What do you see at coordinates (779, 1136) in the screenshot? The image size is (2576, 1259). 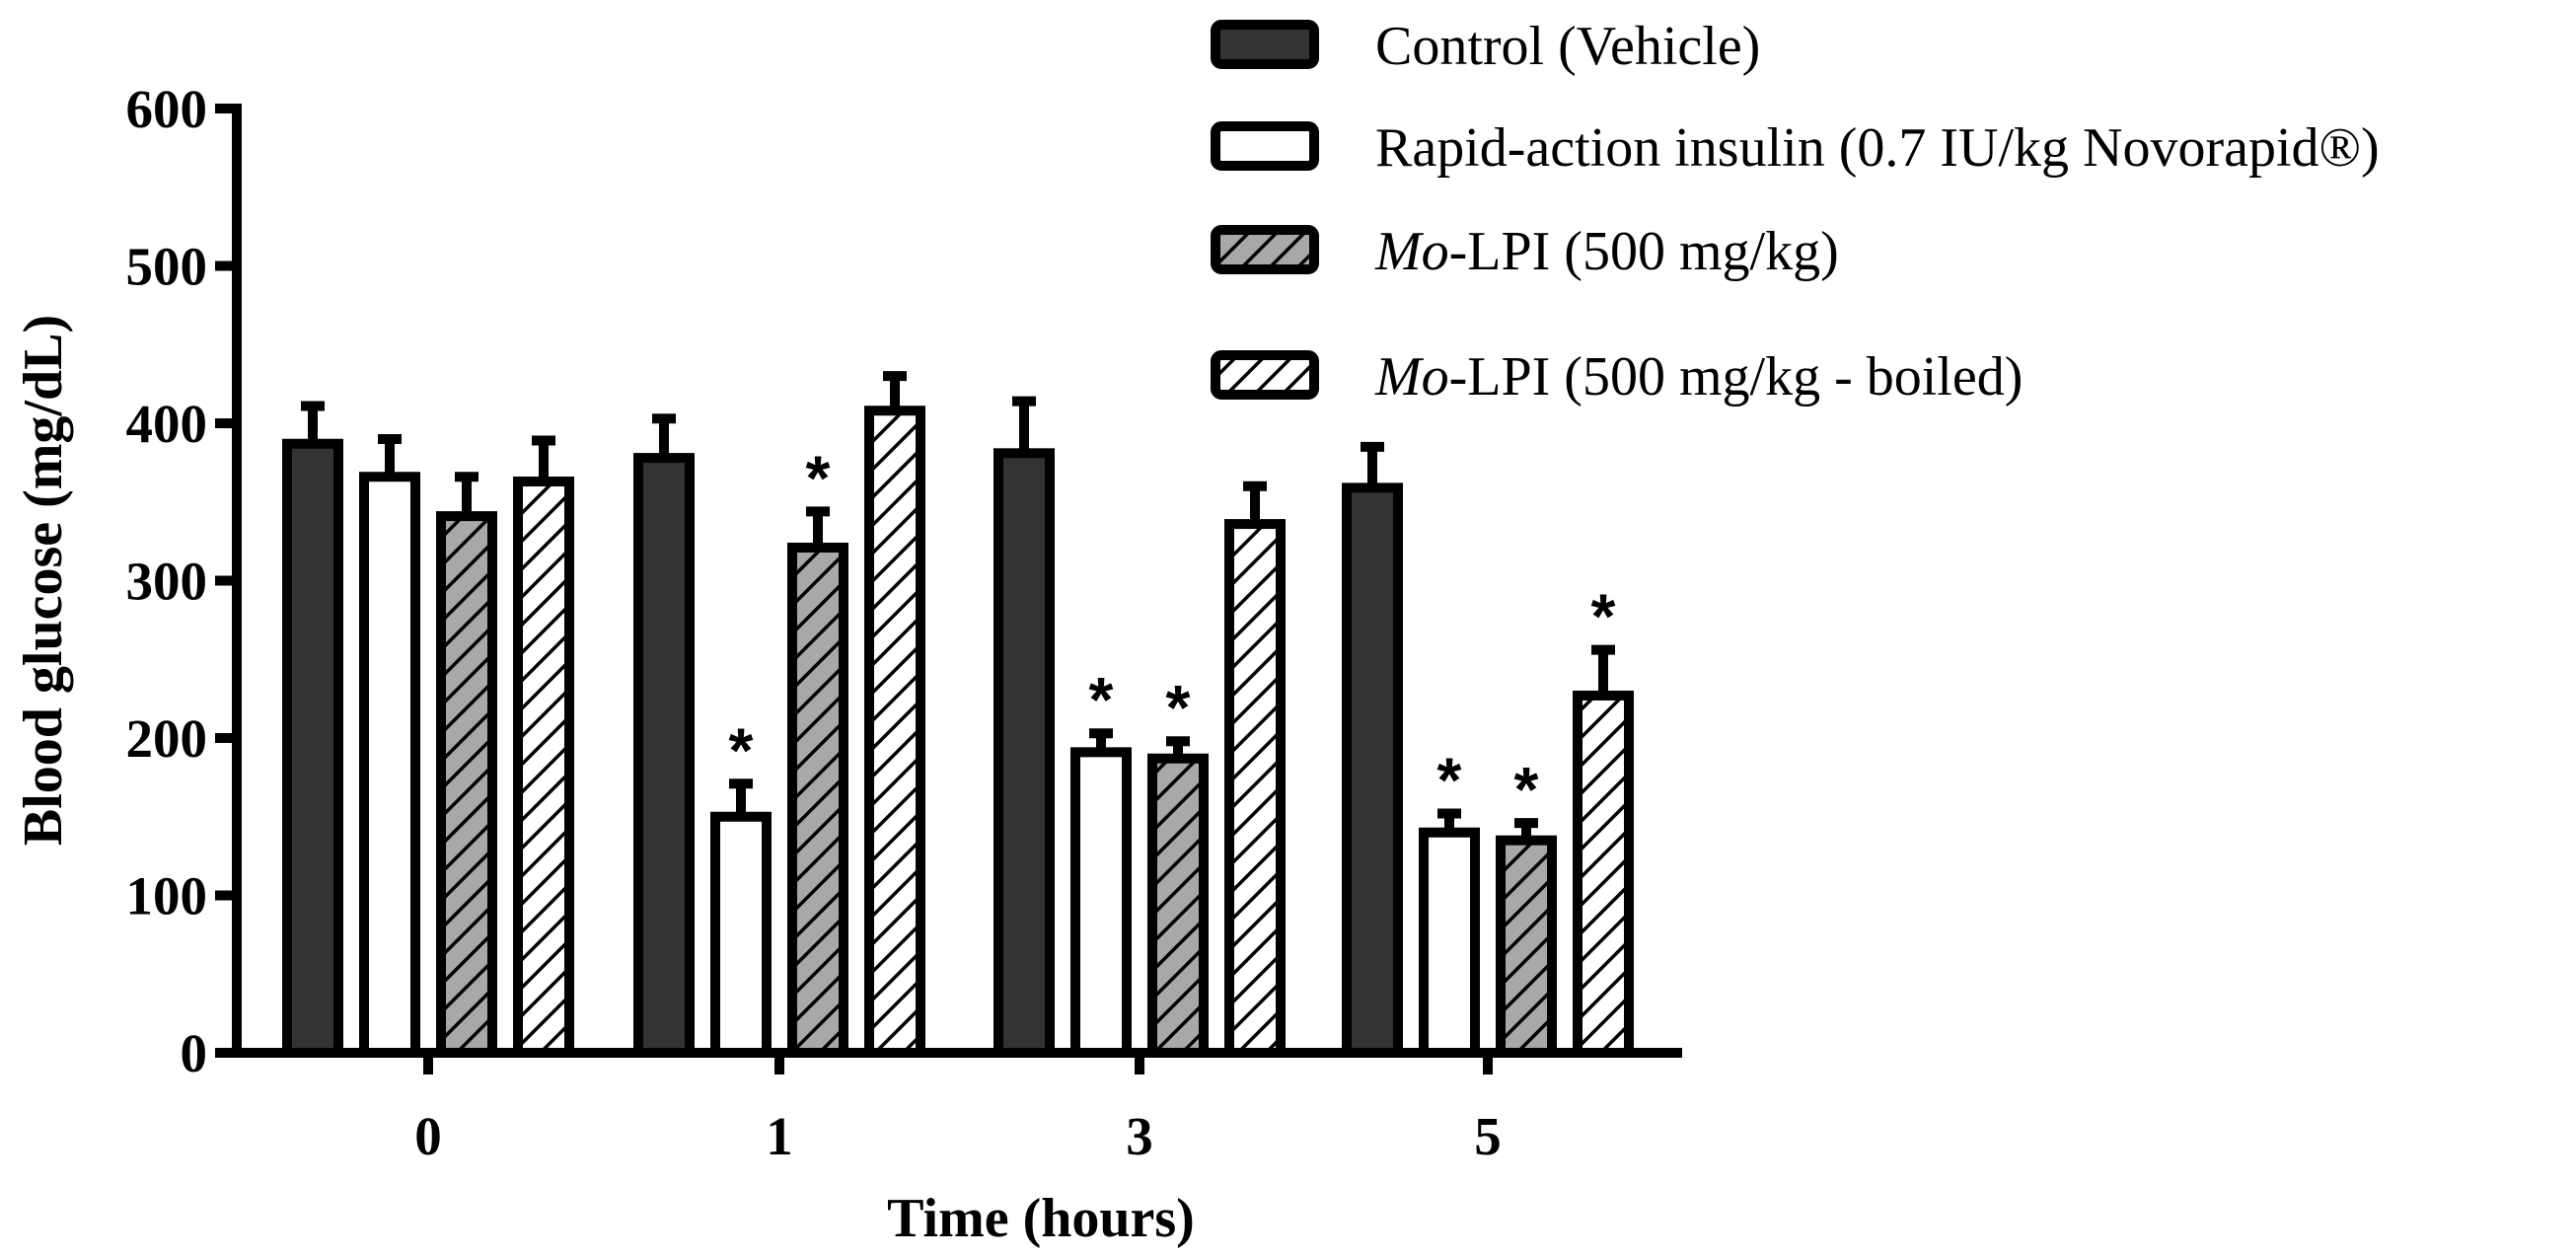 I see `x-tick-label-1: 1` at bounding box center [779, 1136].